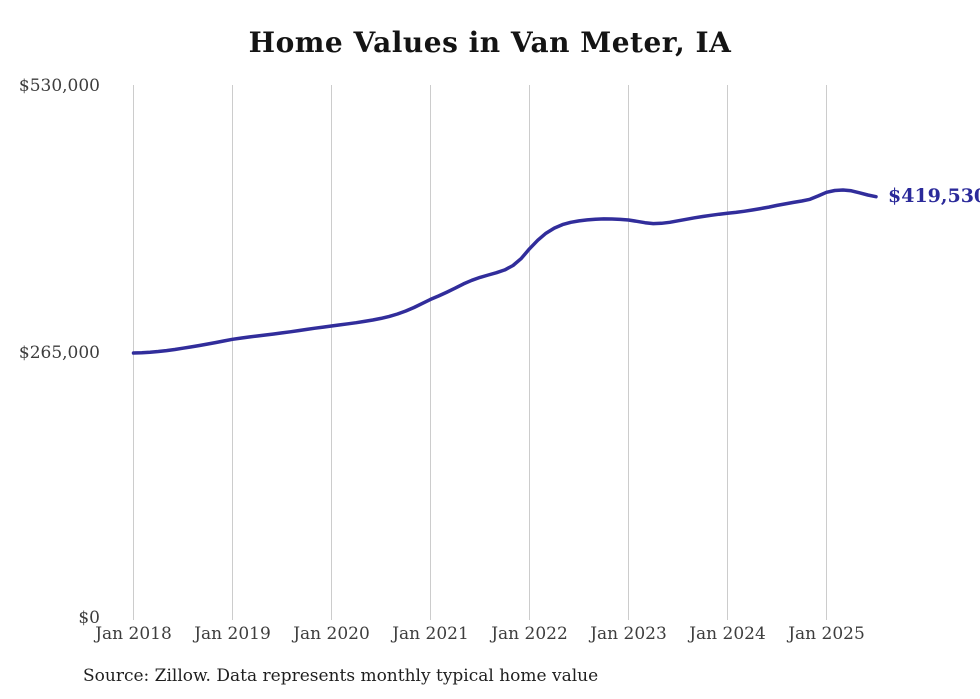 This screenshot has width=980, height=699. What do you see at coordinates (934, 195) in the screenshot?
I see `final-value-callout: $419,530` at bounding box center [934, 195].